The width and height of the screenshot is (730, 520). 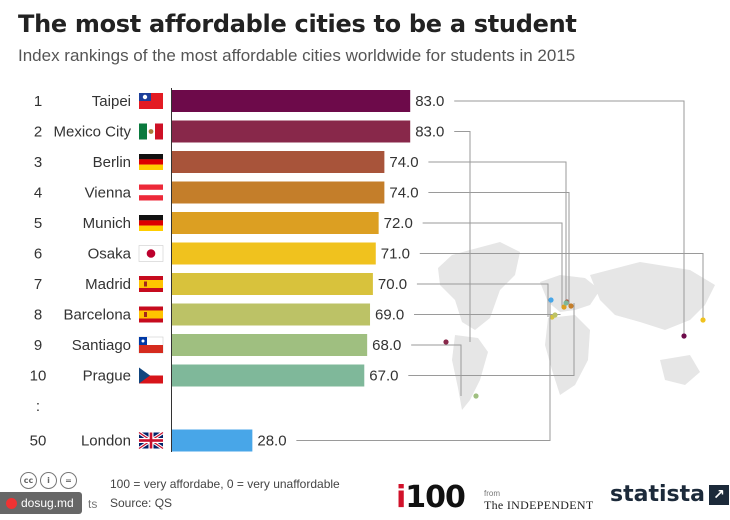 I want to click on city-label: Vienna, so click(x=108, y=193).